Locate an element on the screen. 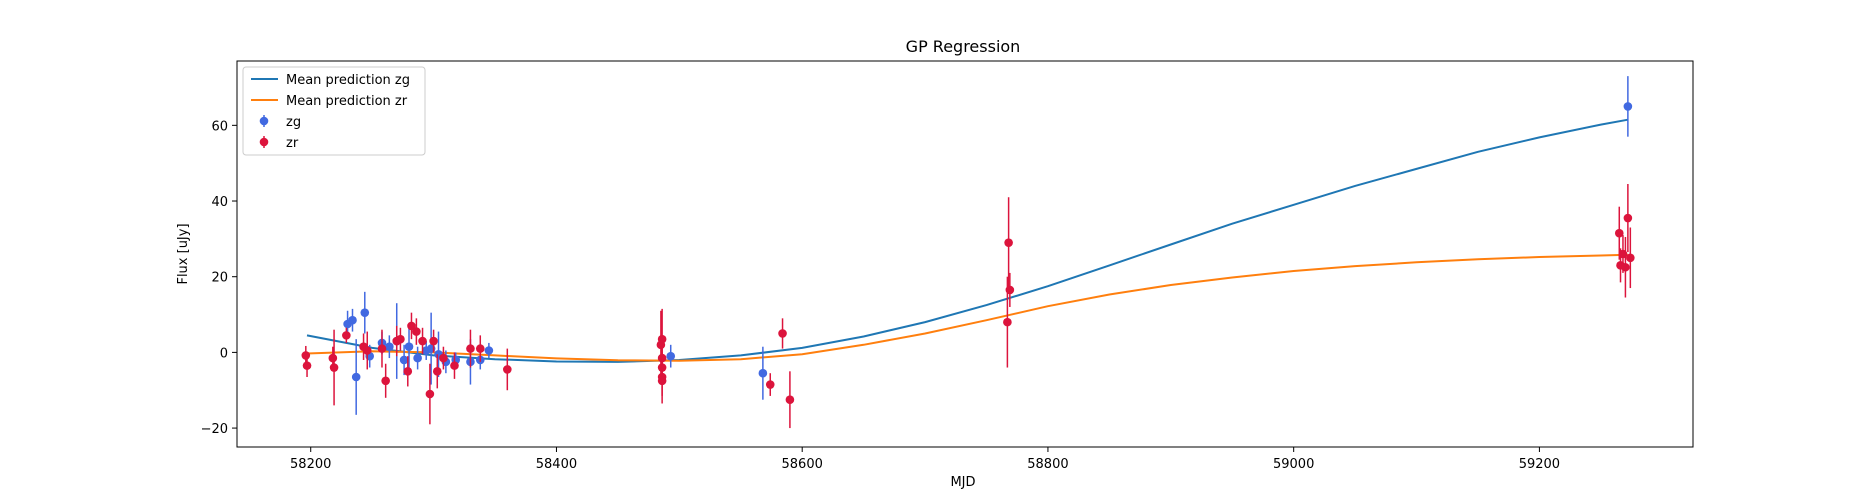 Image resolution: width=1875 pixels, height=500 pixels. y-tick-label: 0 is located at coordinates (224, 353).